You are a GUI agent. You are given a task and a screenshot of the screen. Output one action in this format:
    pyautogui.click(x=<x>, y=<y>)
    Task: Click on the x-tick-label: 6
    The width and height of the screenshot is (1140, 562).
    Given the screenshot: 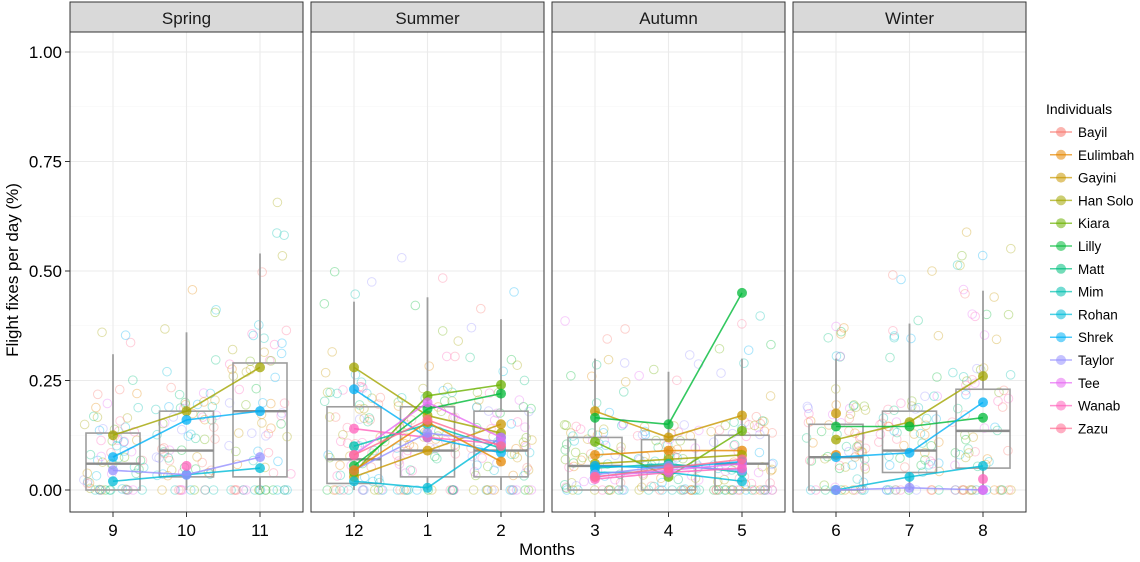 What is the action you would take?
    pyautogui.click(x=835, y=530)
    